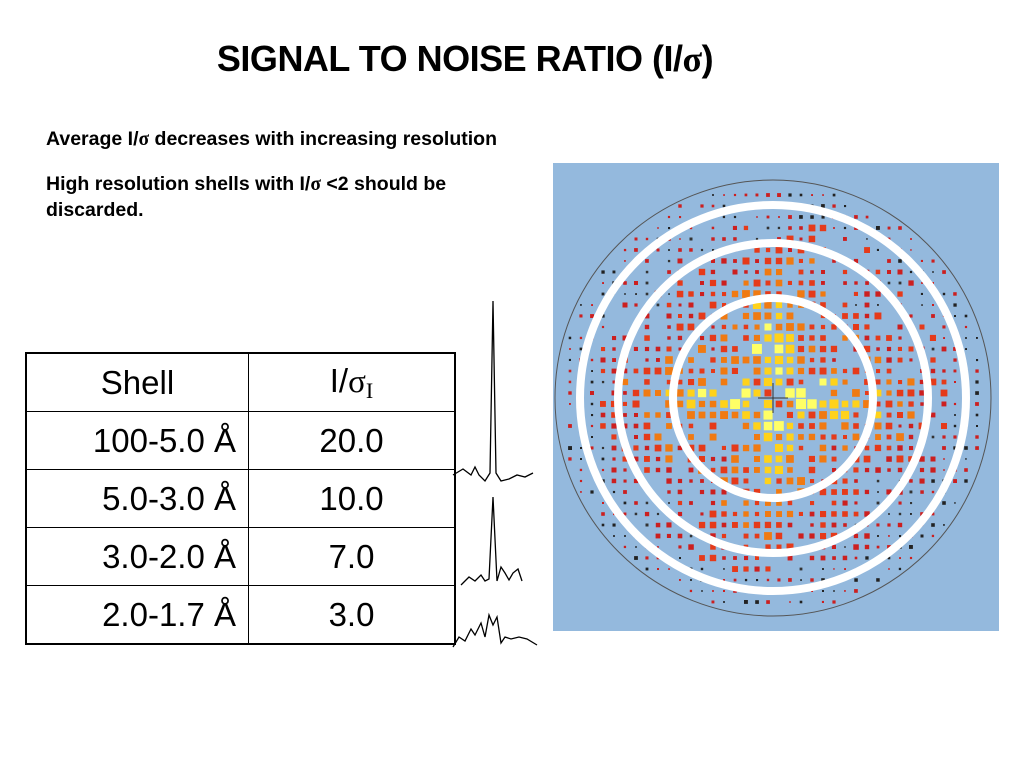 The image size is (1024, 768). Describe the element at coordinates (352, 556) in the screenshot. I see `ratio-cell: 7.0` at that location.